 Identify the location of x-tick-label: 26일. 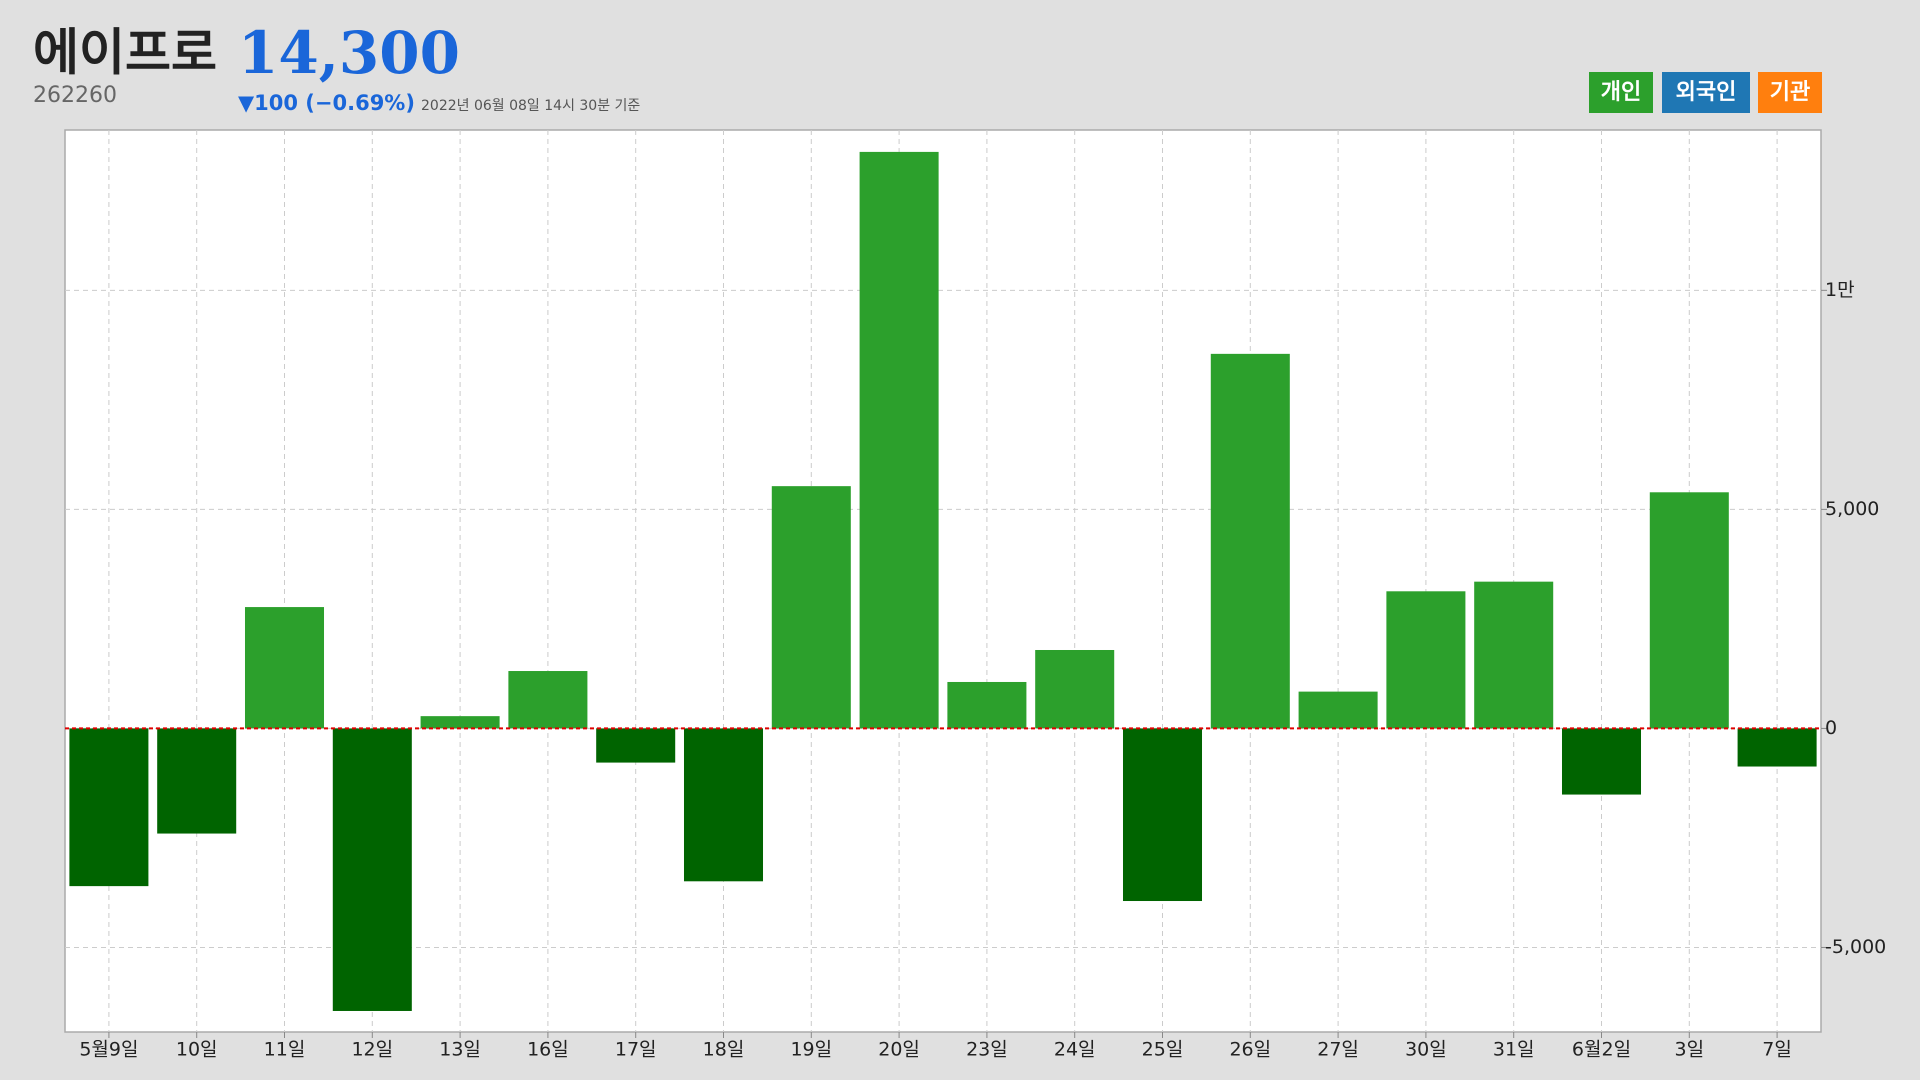
(1250, 1050).